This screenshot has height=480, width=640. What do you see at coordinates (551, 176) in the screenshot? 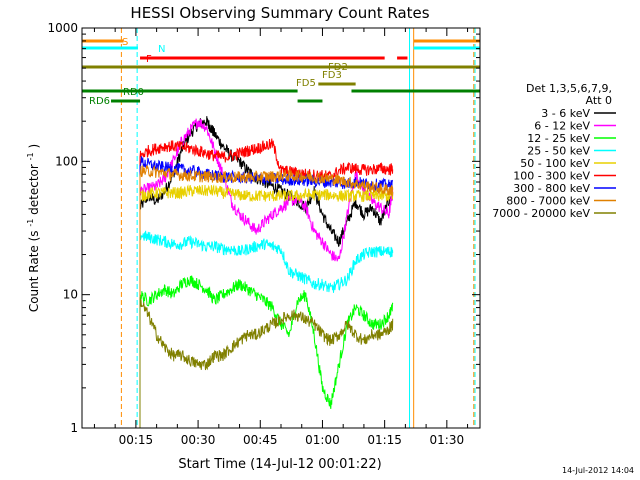
I see `legend-entry-label-5: 100 - 300 keV` at bounding box center [551, 176].